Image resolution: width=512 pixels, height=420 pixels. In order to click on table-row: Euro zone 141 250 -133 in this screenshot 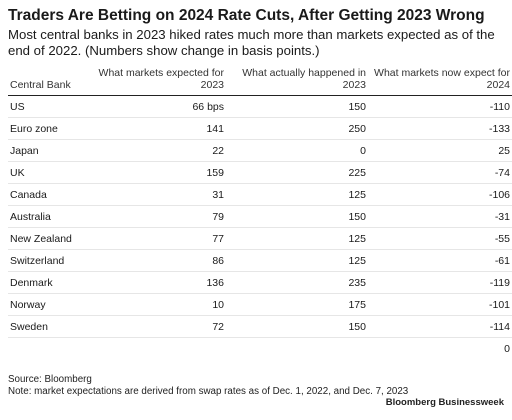, I will do `click(260, 128)`.